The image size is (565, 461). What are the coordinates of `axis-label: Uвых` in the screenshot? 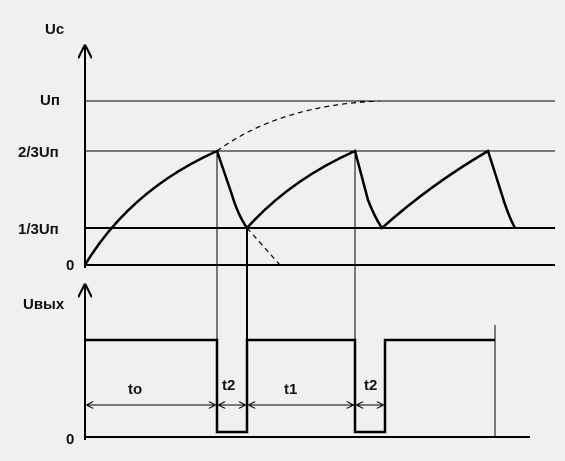 It's located at (44, 304).